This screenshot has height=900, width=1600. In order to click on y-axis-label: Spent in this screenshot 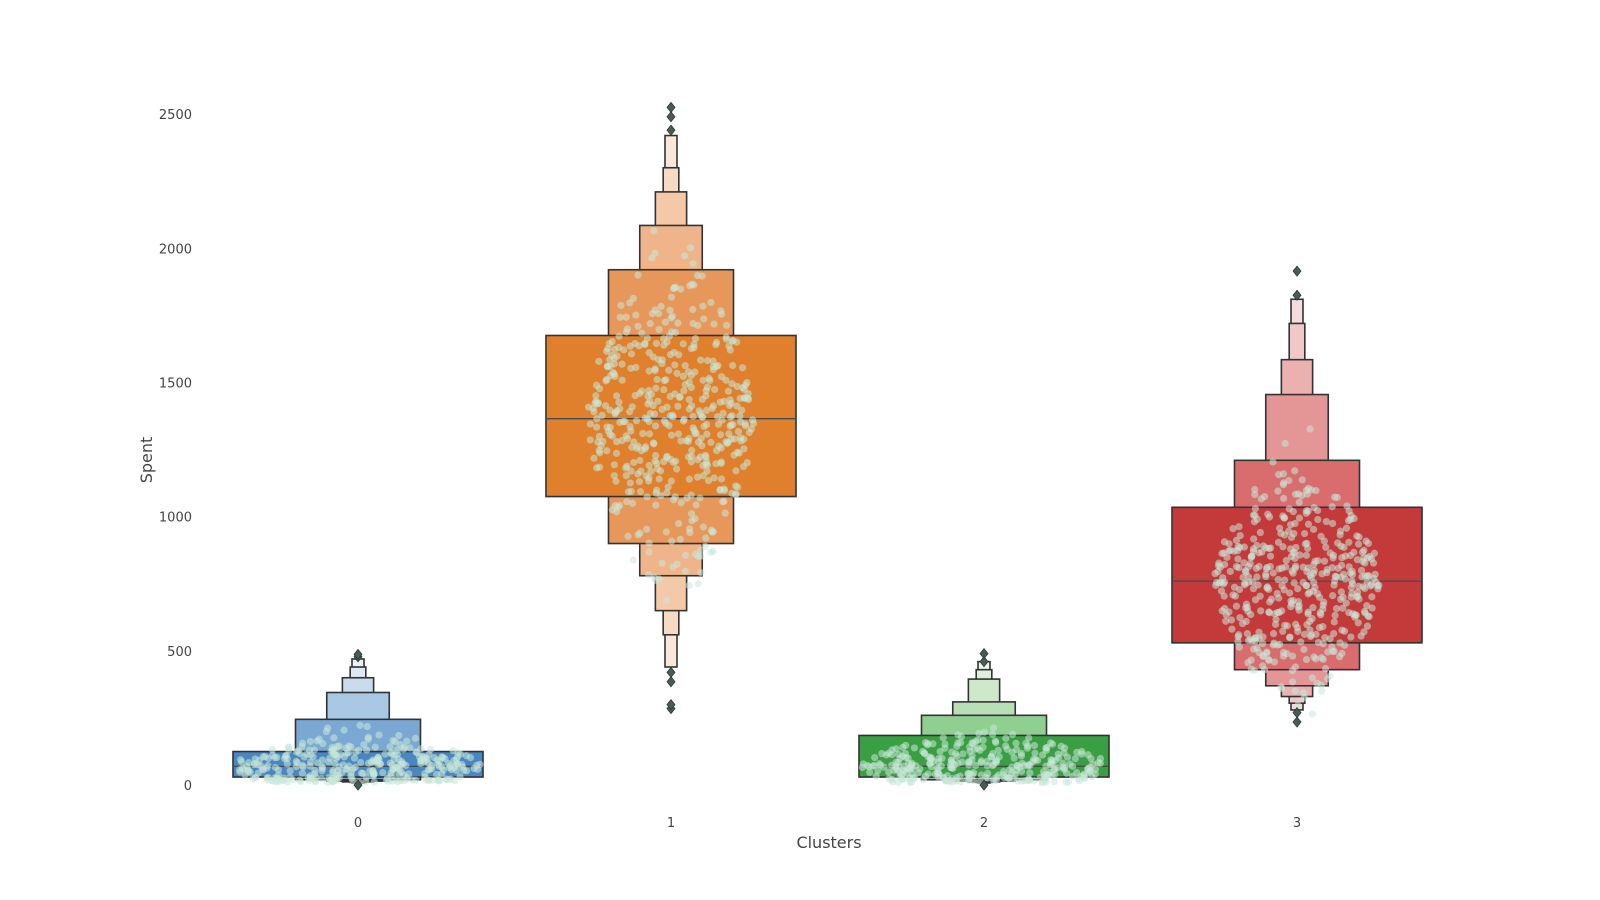, I will do `click(146, 460)`.